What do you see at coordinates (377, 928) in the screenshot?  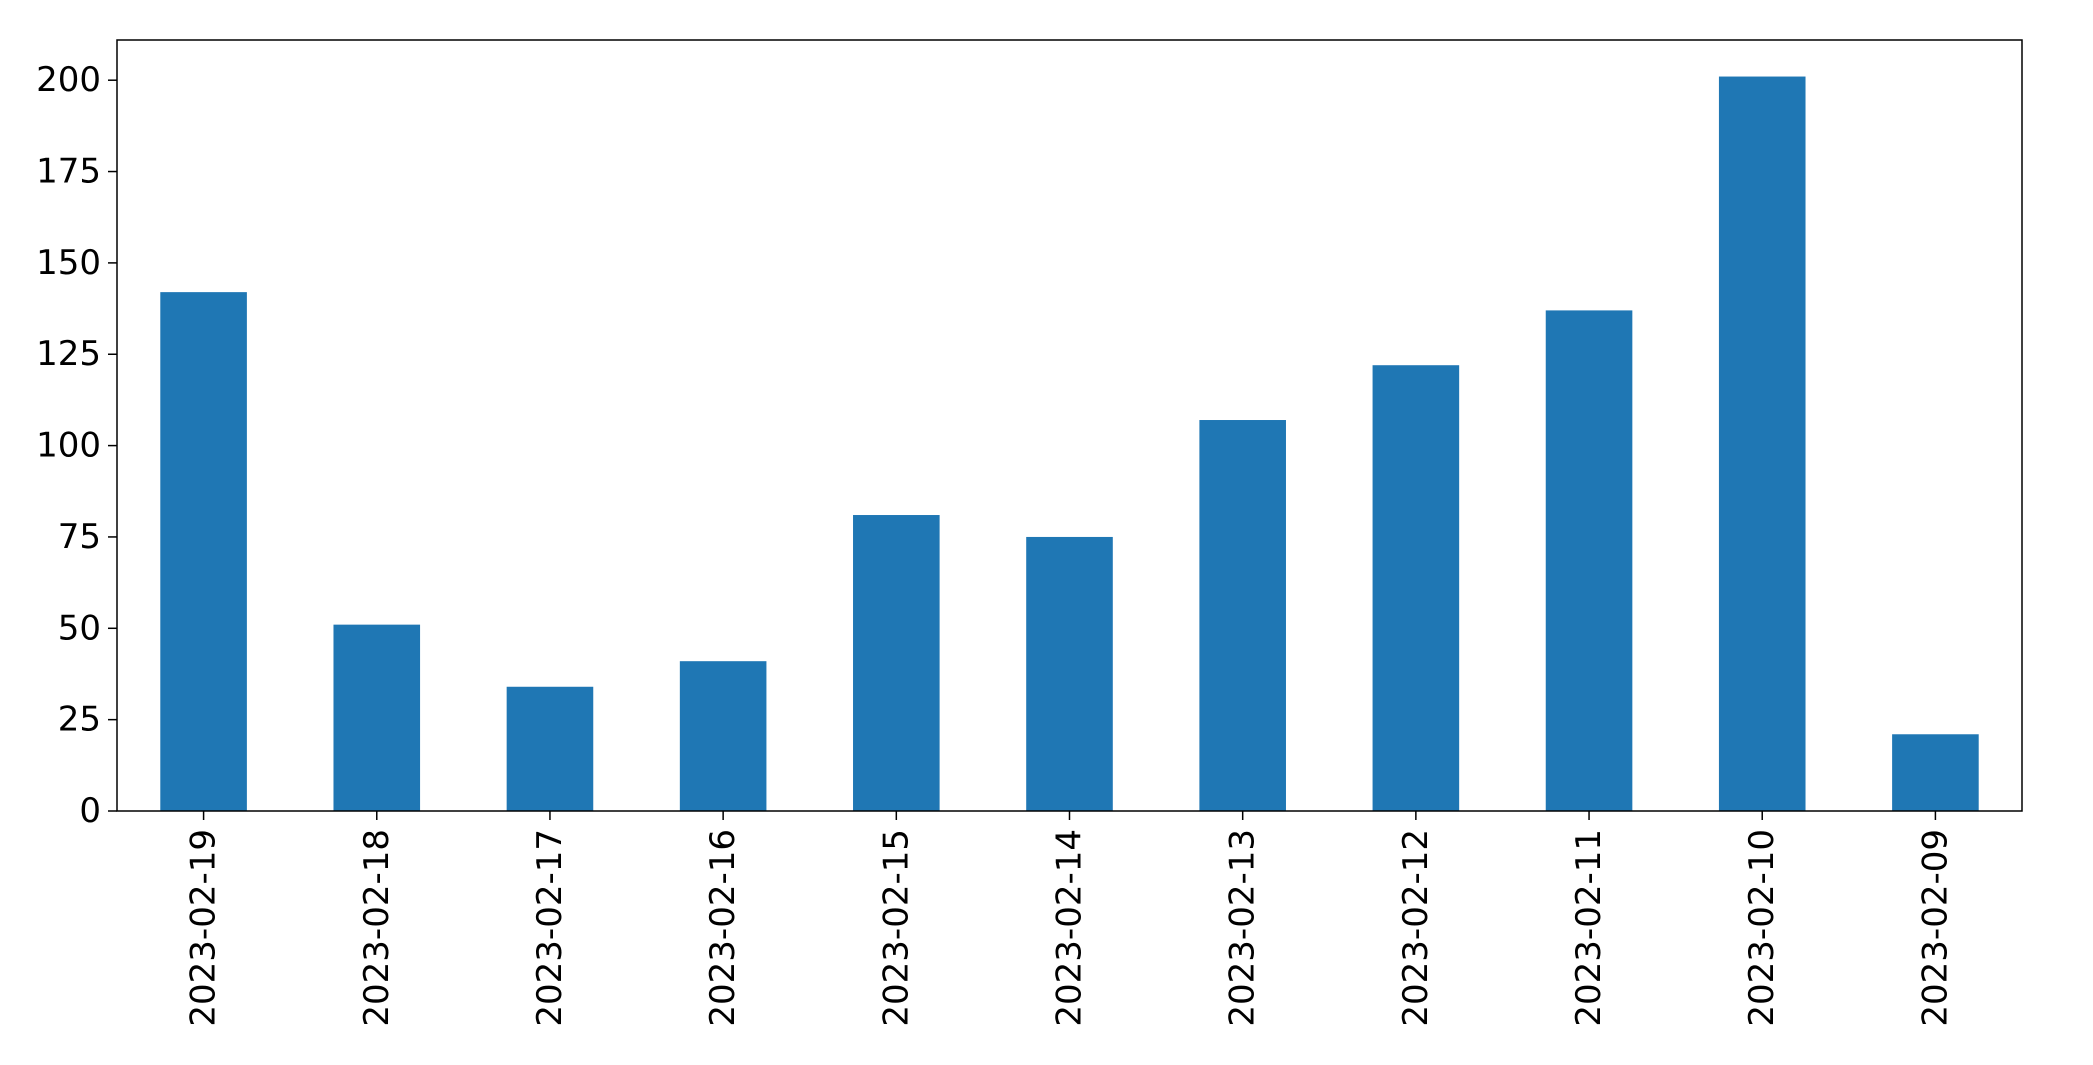 I see `x-tick-label: 2023-02-18` at bounding box center [377, 928].